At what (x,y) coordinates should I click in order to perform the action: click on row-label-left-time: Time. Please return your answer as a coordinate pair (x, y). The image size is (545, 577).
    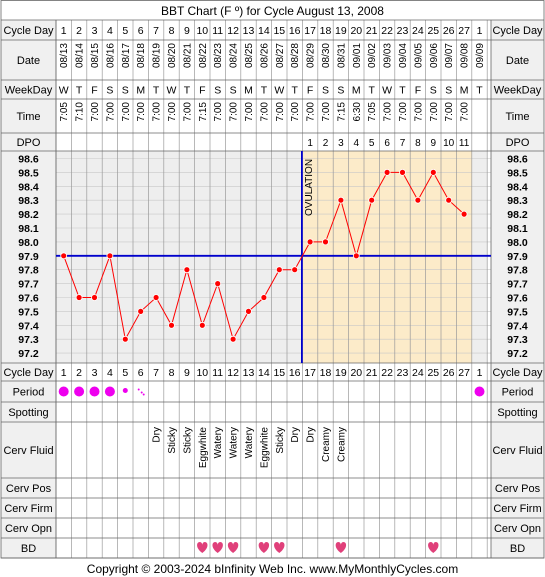
    Looking at the image, I should click on (28, 117).